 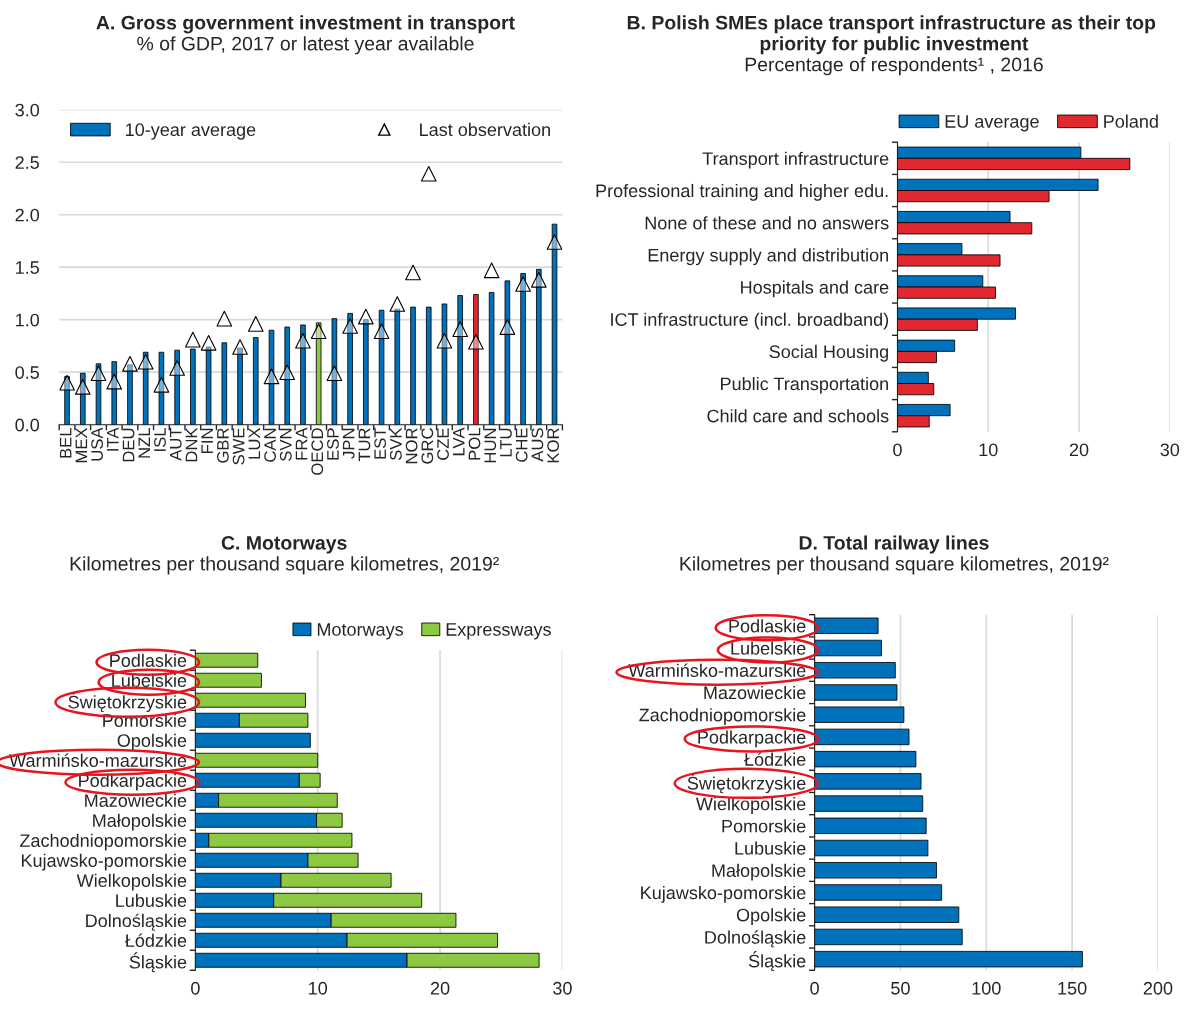 What do you see at coordinates (1158, 988) in the screenshot?
I see `x-tick-label: 200` at bounding box center [1158, 988].